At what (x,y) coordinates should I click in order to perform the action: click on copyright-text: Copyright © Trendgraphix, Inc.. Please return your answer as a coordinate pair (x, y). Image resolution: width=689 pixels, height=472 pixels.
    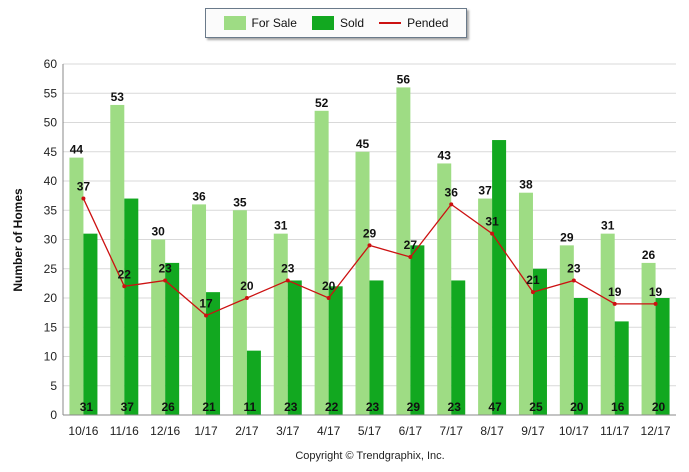
    Looking at the image, I should click on (369, 456).